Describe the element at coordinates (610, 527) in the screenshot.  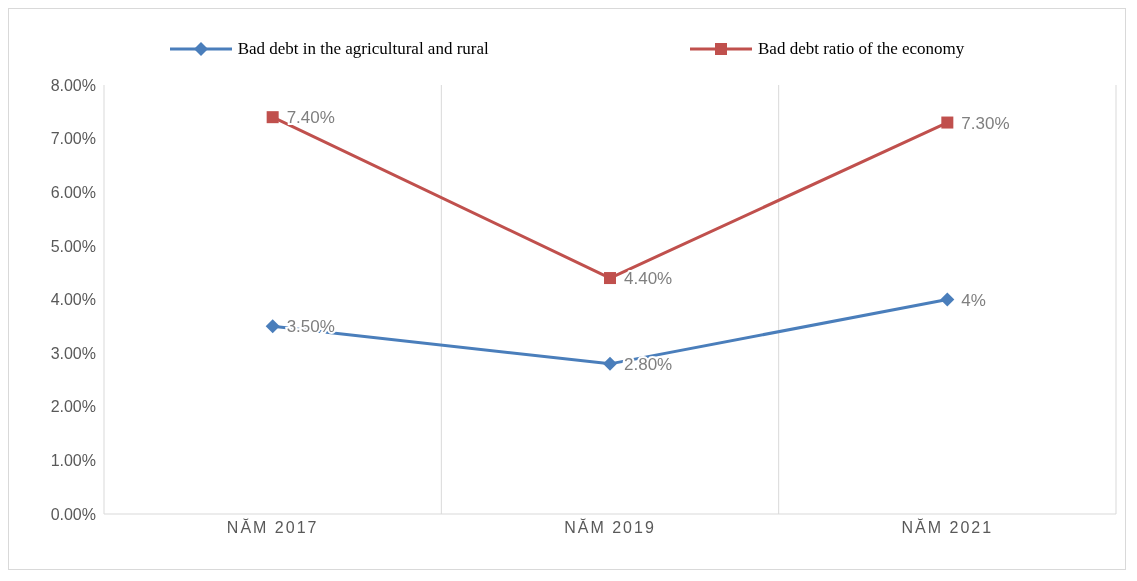
I see `x-tick-label: NĂM 2019` at that location.